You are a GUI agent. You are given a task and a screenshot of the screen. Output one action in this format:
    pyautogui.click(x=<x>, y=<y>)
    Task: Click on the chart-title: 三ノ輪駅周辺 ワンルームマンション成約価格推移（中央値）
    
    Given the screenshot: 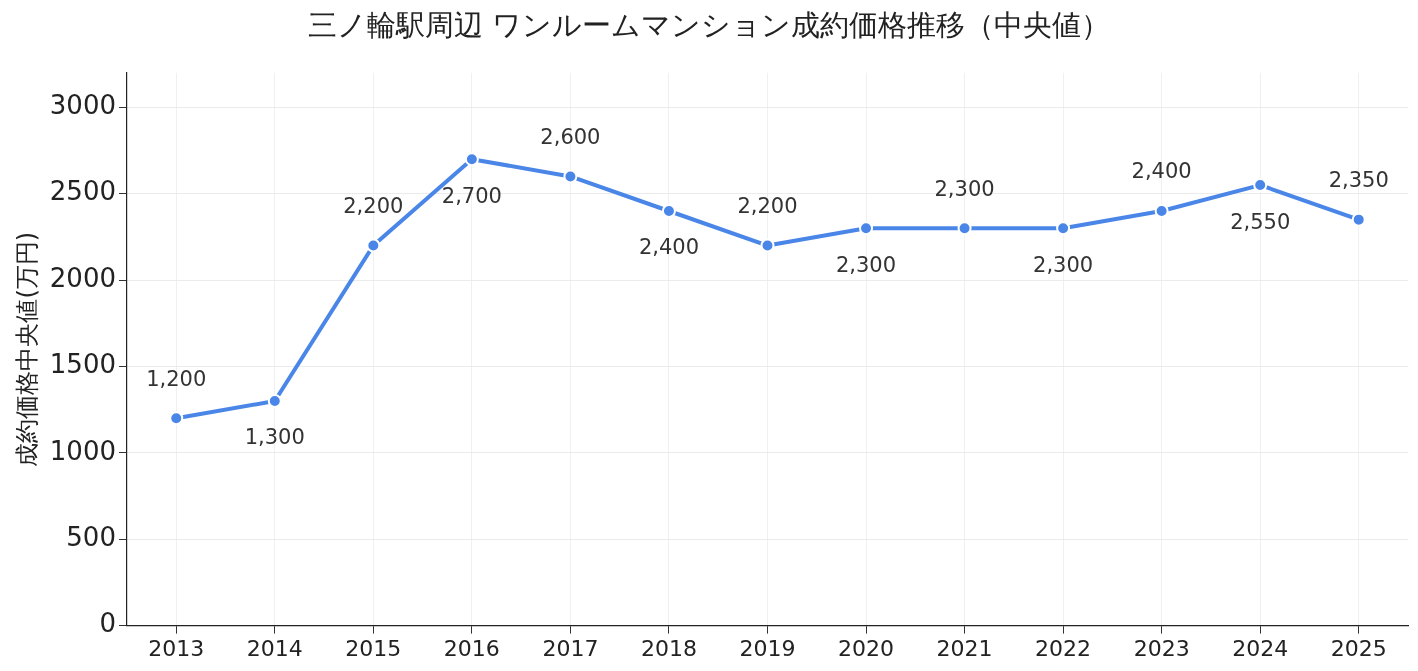 What is the action you would take?
    pyautogui.click(x=709, y=24)
    